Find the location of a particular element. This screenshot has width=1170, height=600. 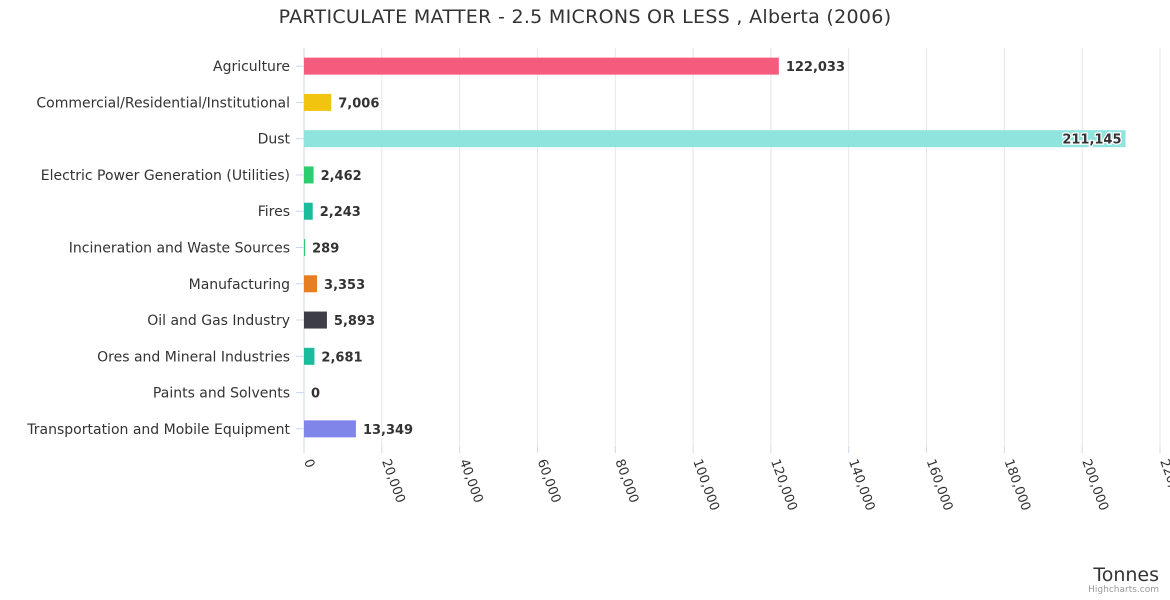

credits-link: Highcharts.com is located at coordinates (1123, 590).